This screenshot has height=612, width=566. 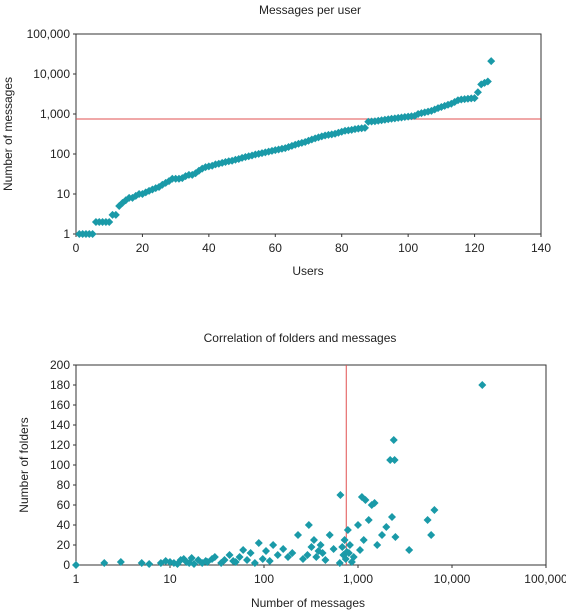 What do you see at coordinates (310, 10) in the screenshot?
I see `chart1-title: Messages per user` at bounding box center [310, 10].